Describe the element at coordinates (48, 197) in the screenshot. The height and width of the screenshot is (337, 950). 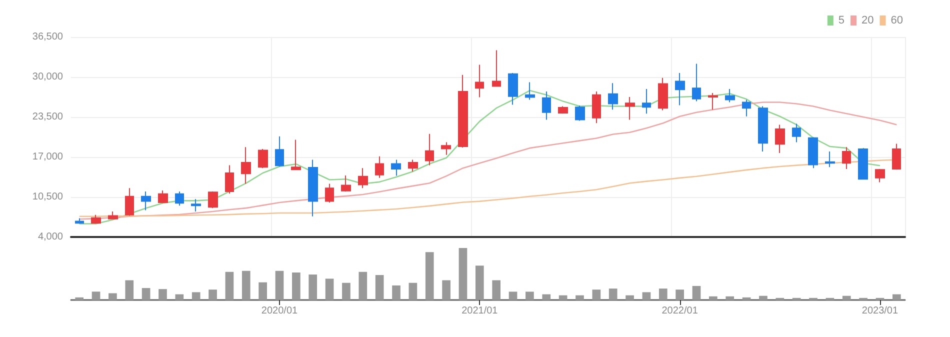
I see `y-tick-label: 10,500` at that location.